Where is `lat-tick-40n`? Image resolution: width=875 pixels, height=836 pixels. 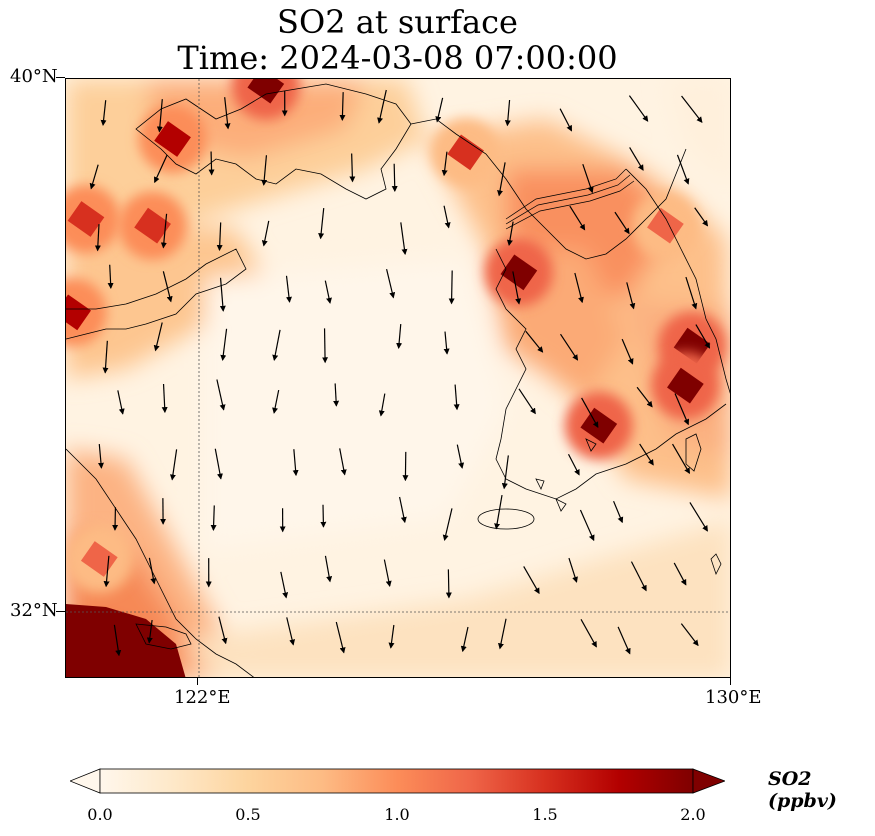 lat-tick-40n is located at coordinates (60, 77).